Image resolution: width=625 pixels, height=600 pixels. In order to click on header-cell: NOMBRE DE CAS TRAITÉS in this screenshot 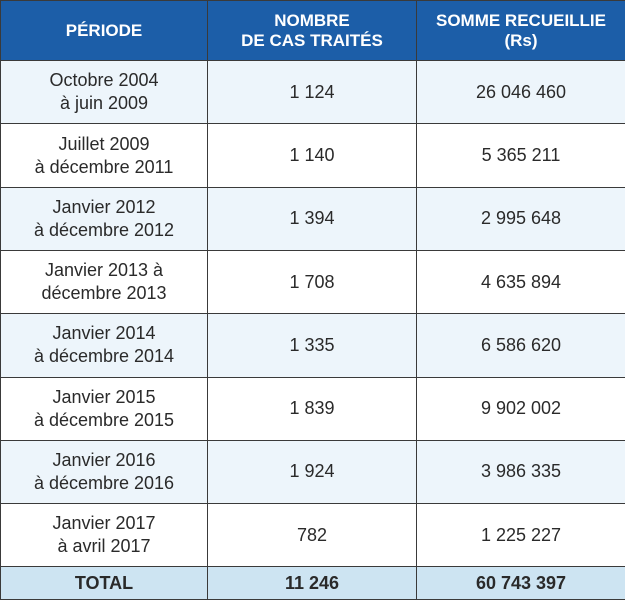, I will do `click(312, 31)`.